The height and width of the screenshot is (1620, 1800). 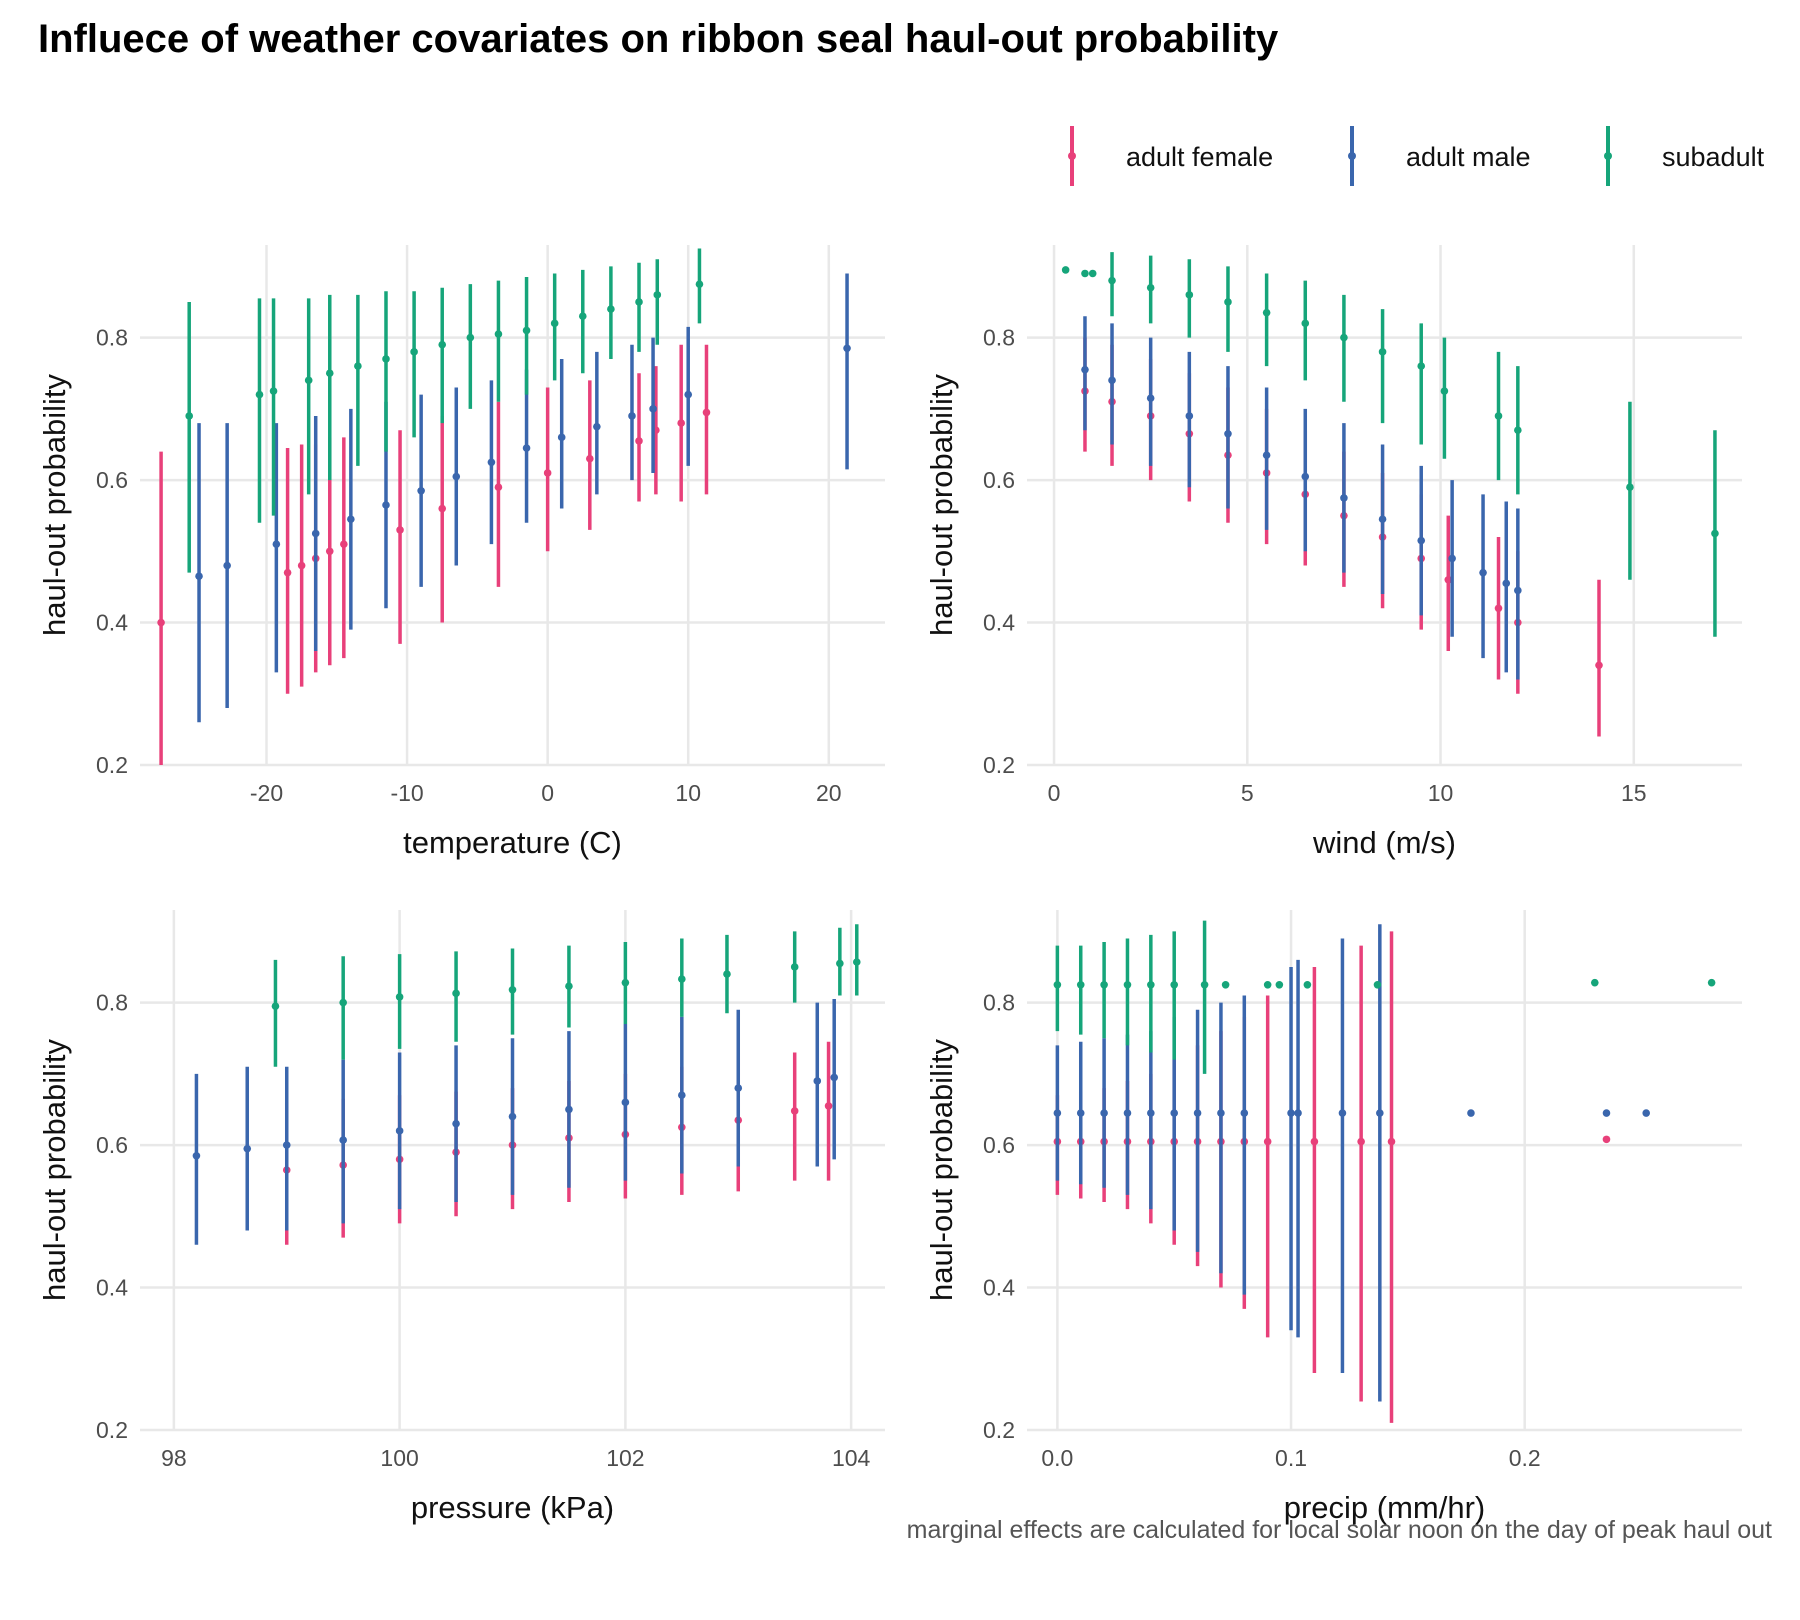 I want to click on pressure-ytick-label: 0.2, so click(x=112, y=1430).